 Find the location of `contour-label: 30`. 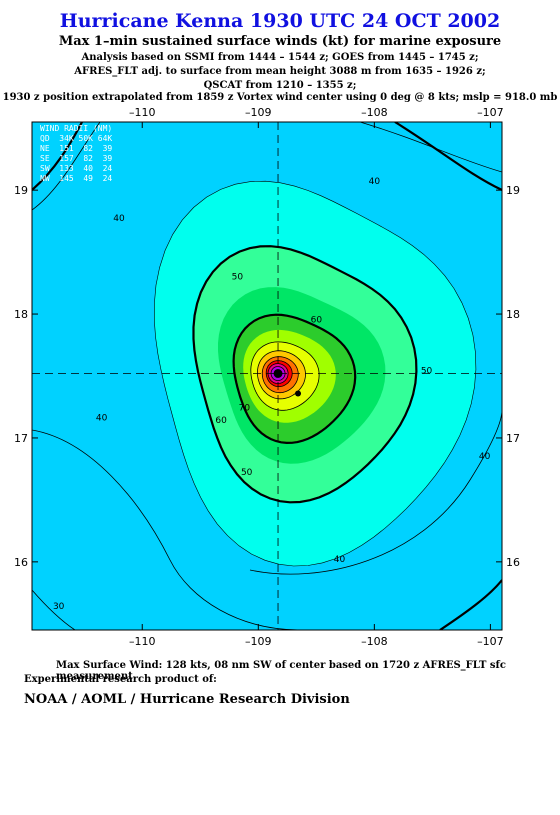

contour-label: 30 is located at coordinates (59, 607).